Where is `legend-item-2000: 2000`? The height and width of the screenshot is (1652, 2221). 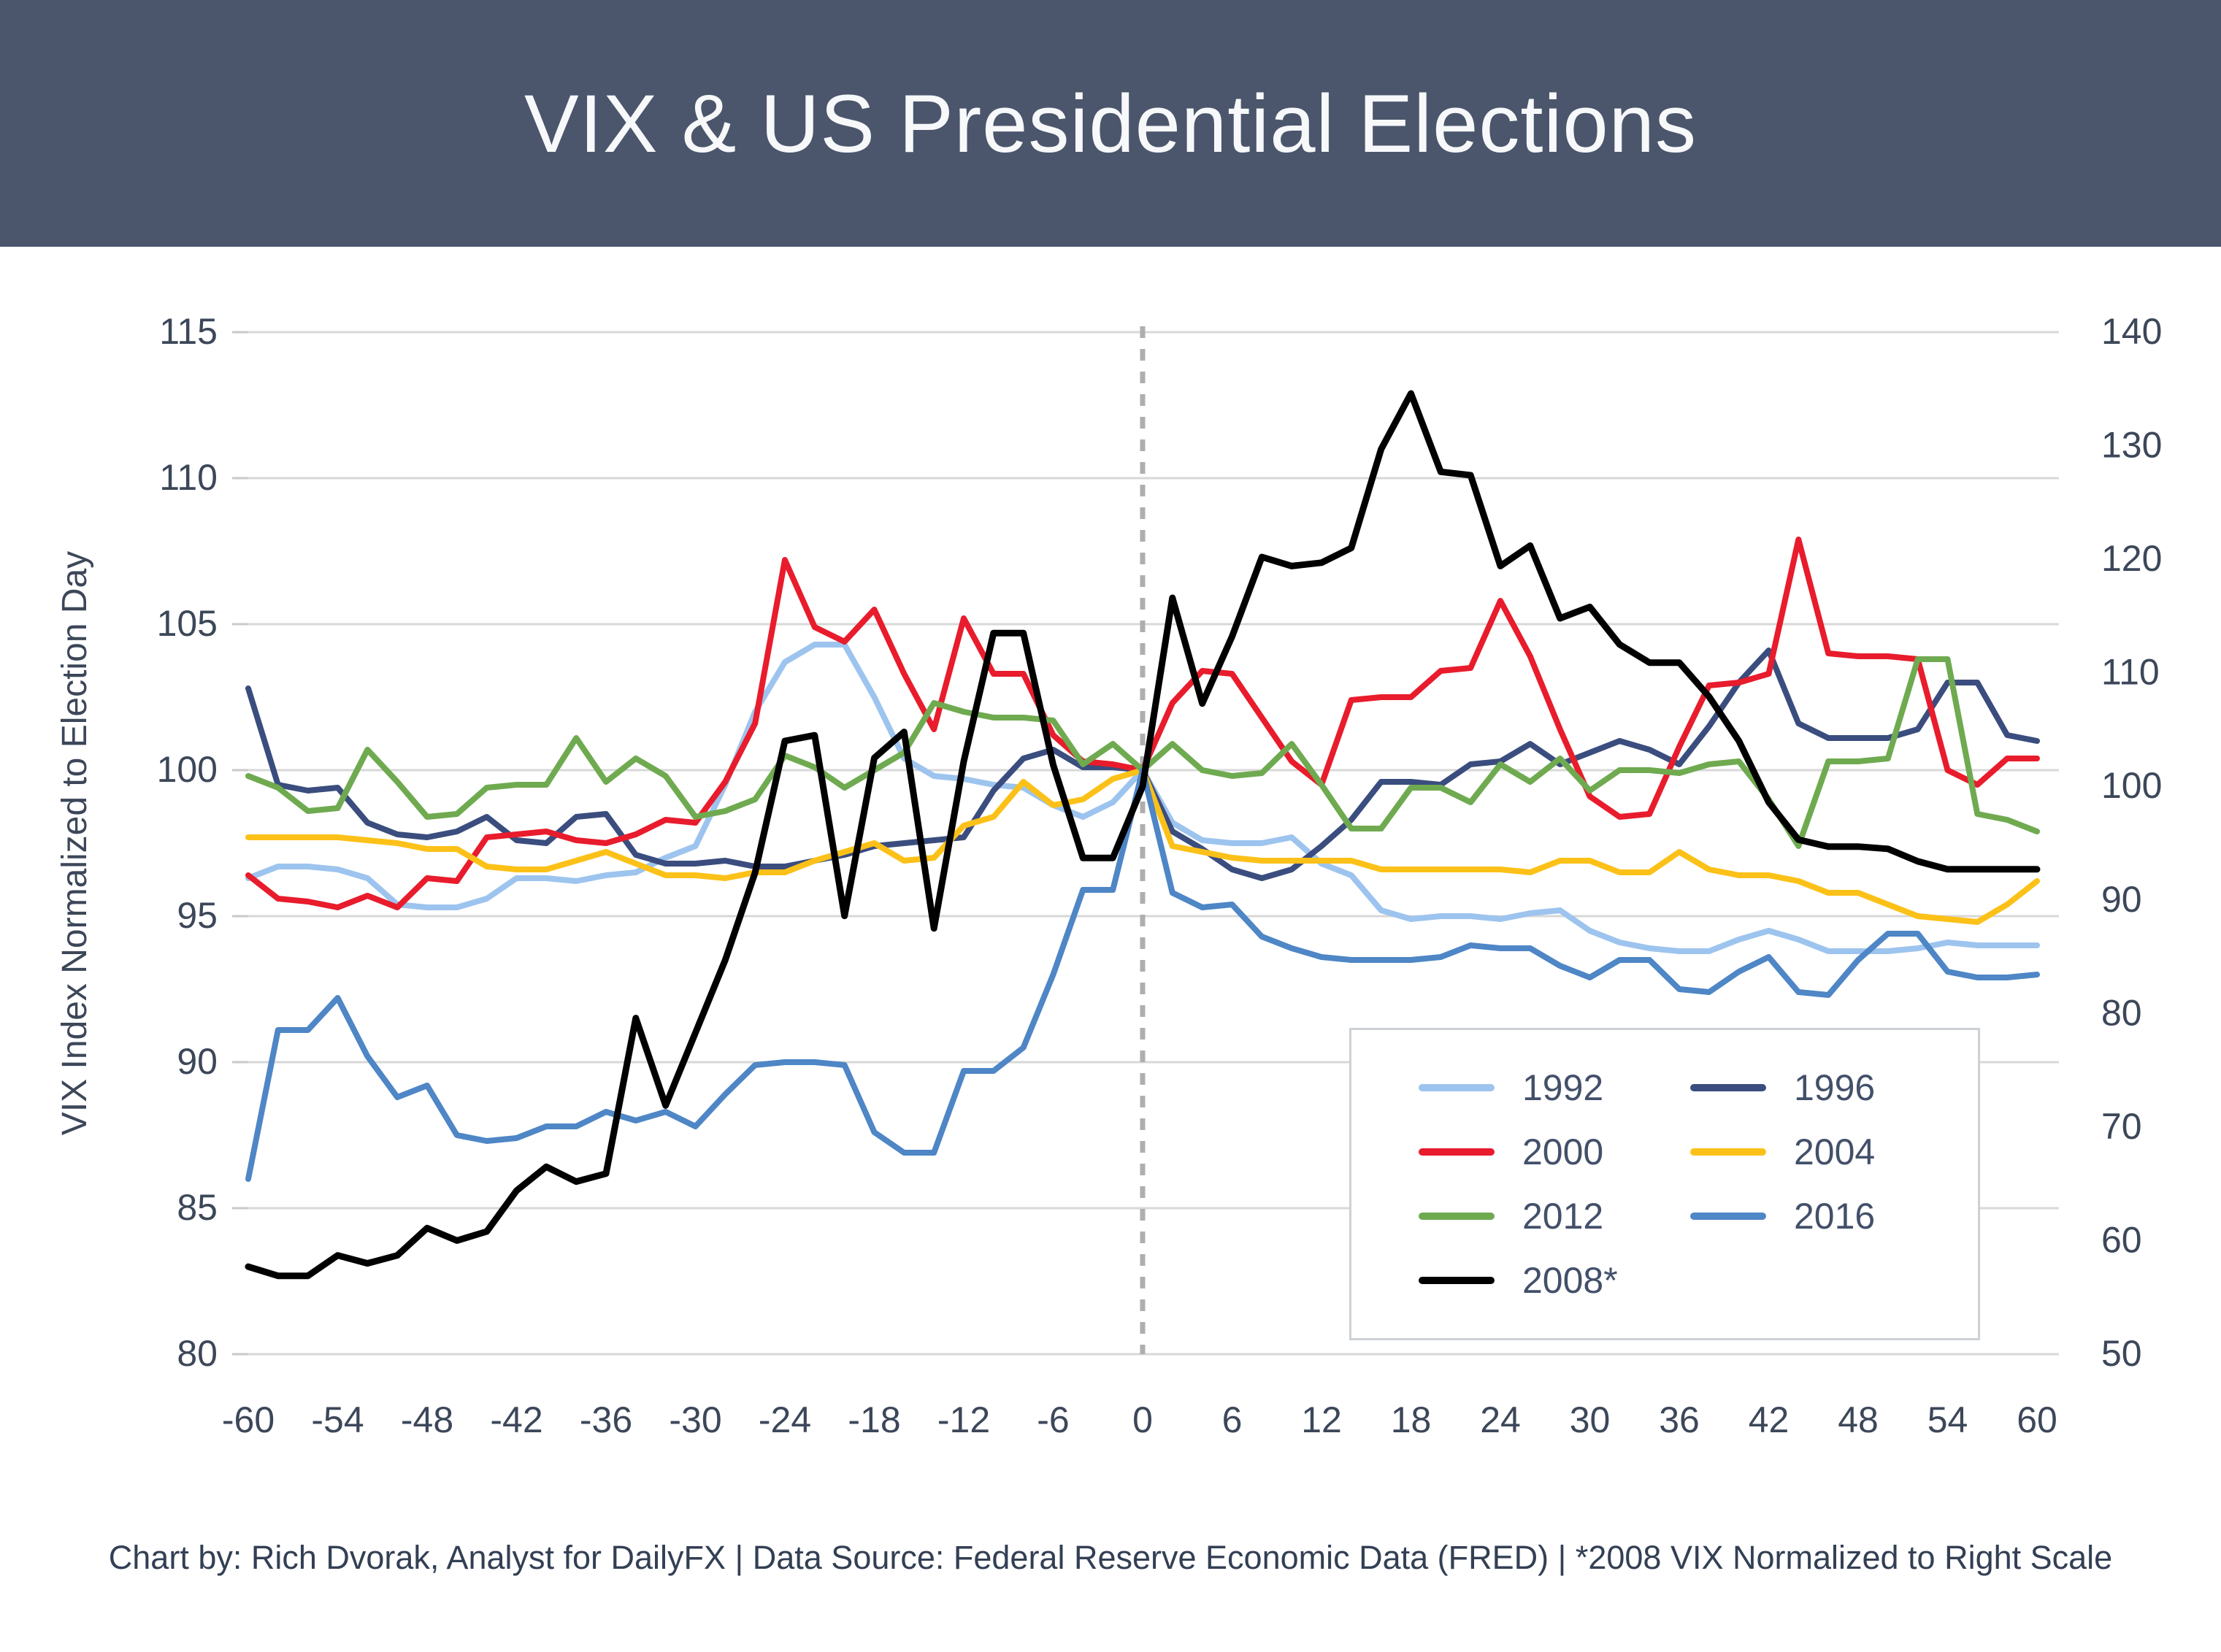
legend-item-2000: 2000 is located at coordinates (1554, 1152).